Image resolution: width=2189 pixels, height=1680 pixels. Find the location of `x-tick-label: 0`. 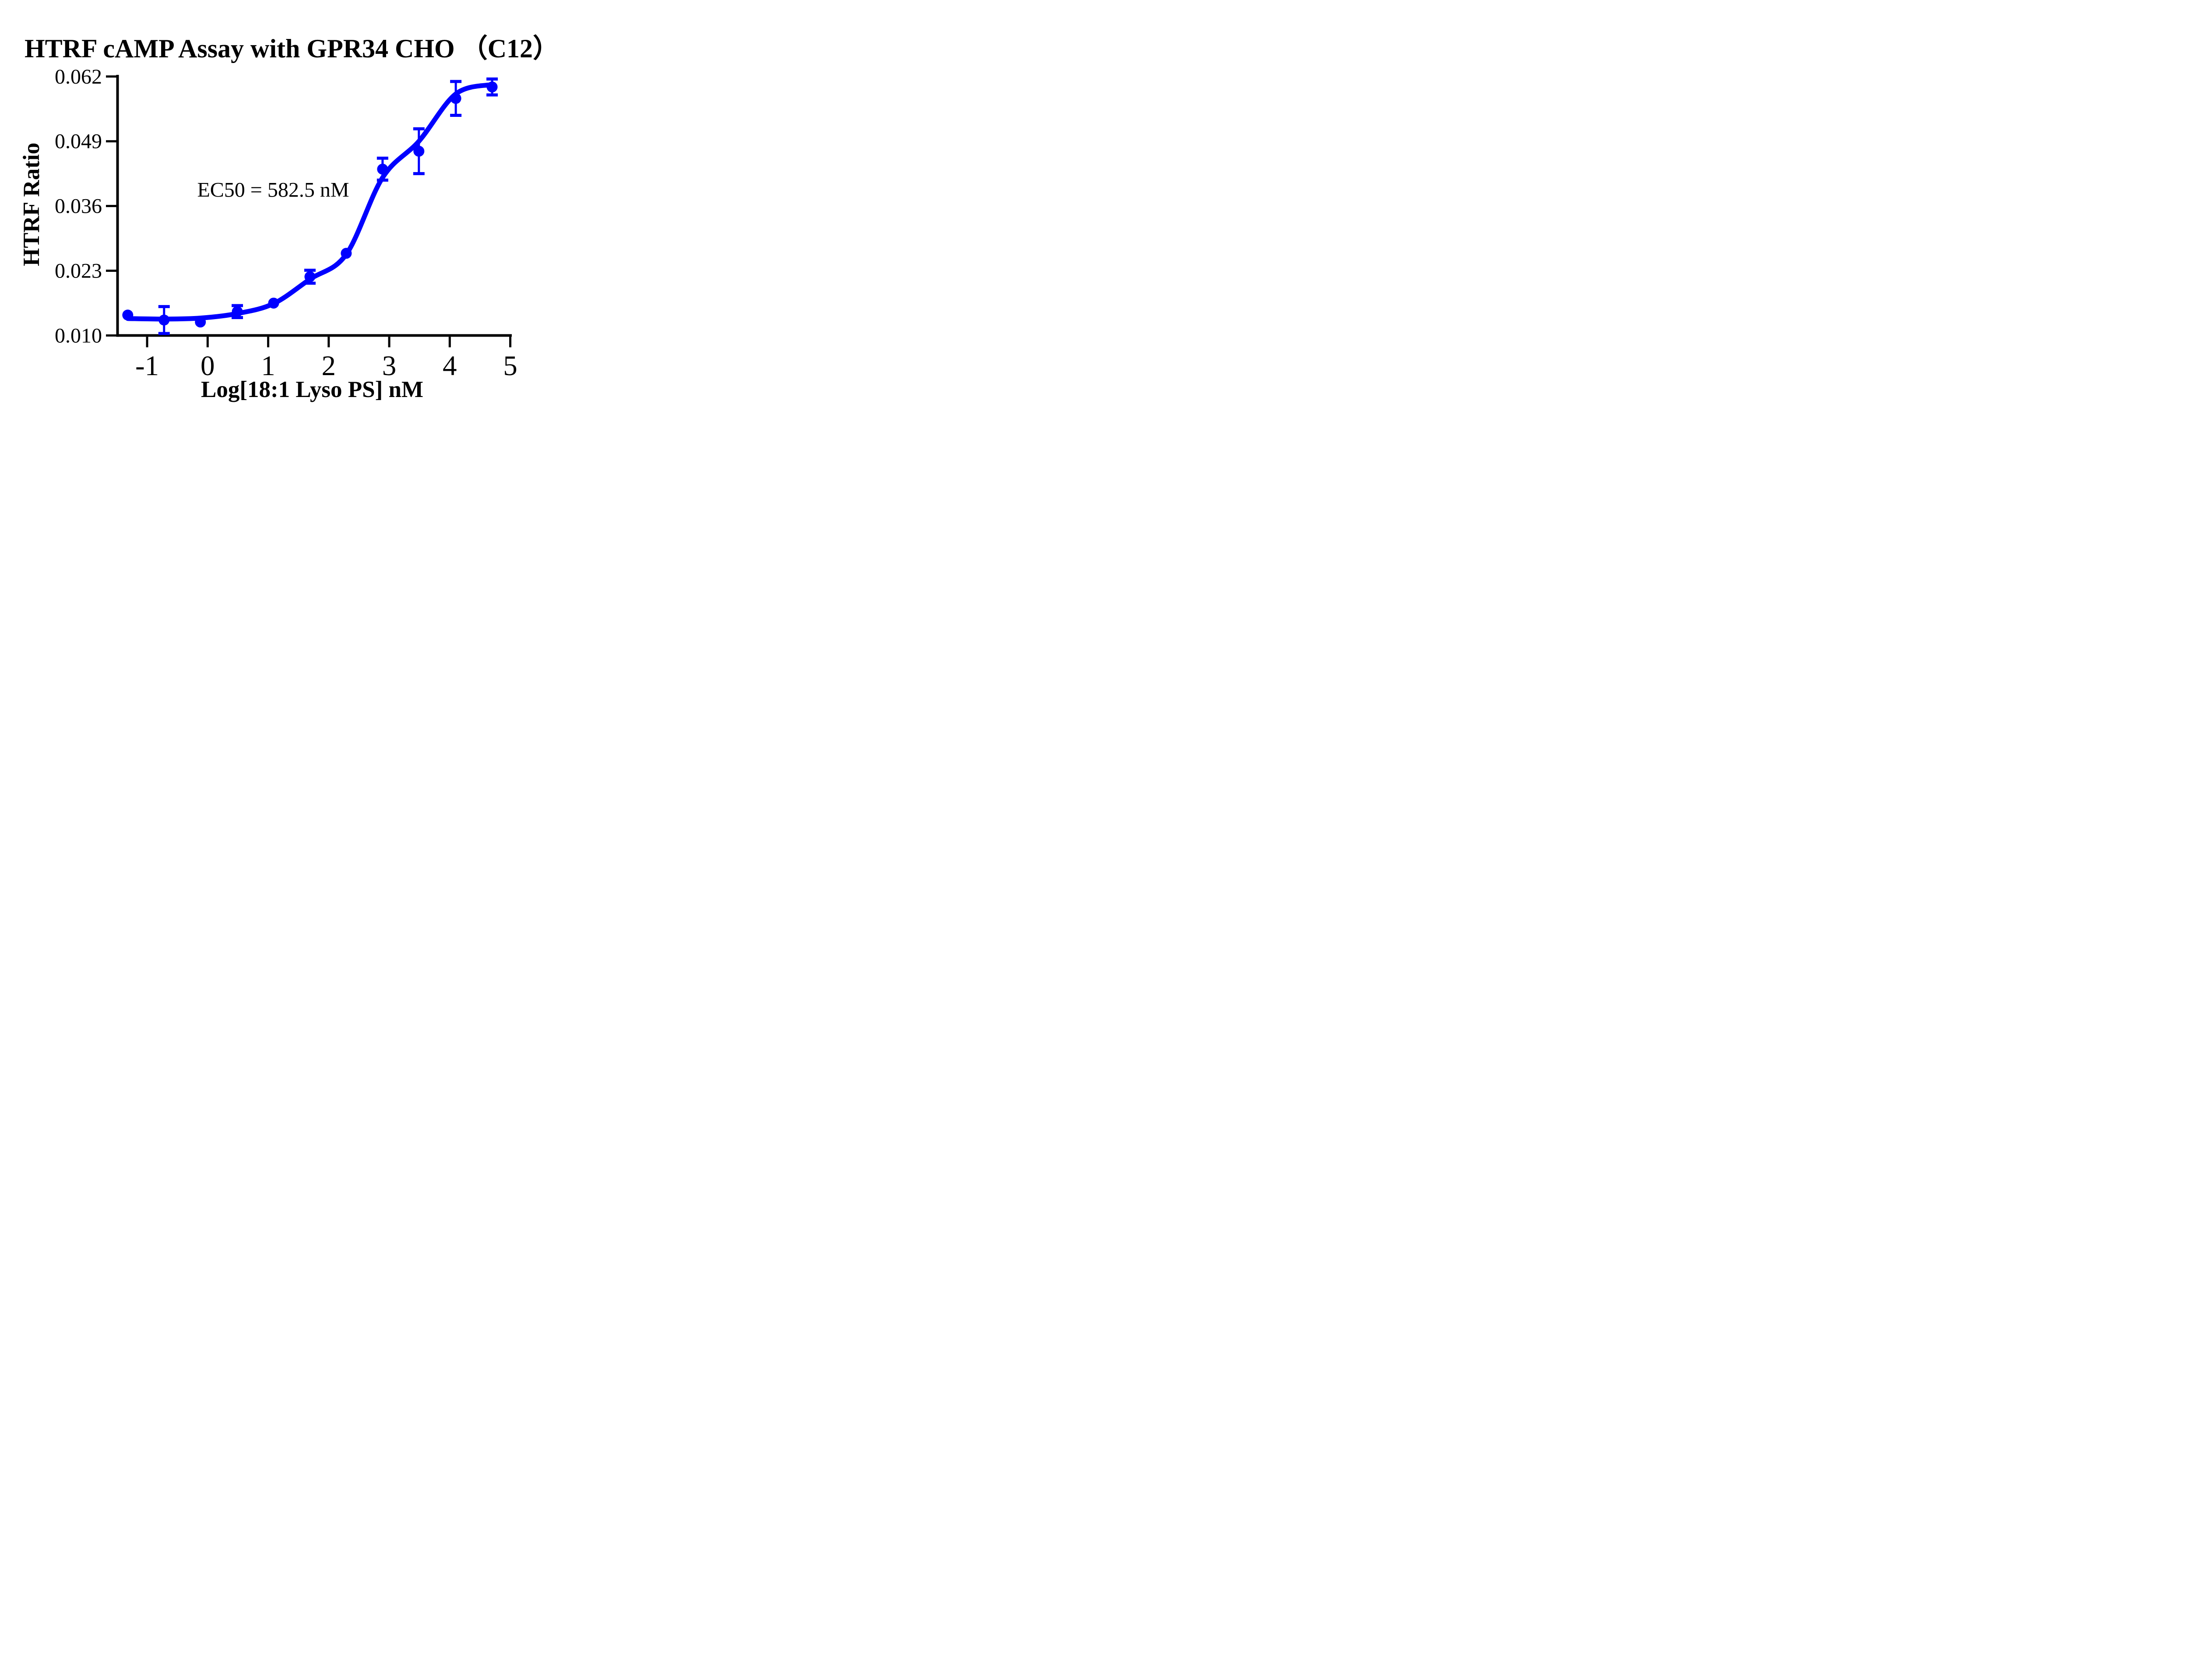

x-tick-label: 0 is located at coordinates (208, 366).